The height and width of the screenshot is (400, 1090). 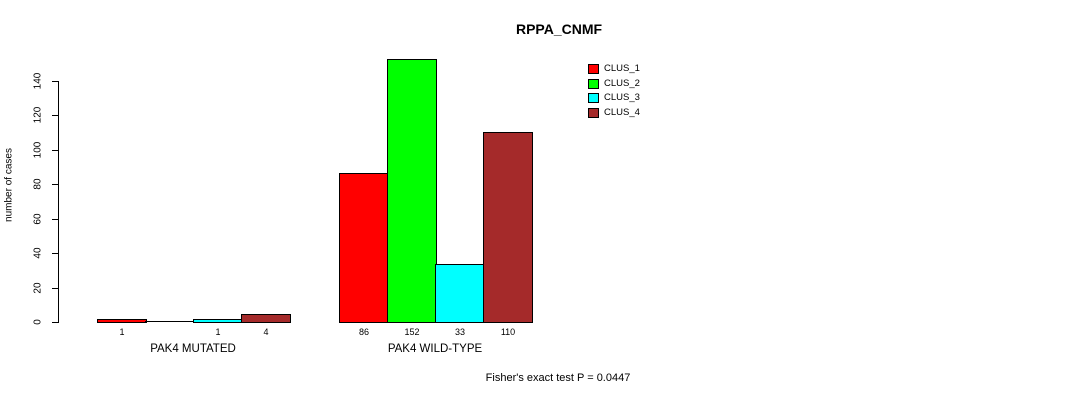 What do you see at coordinates (38, 288) in the screenshot?
I see `y-tick-label: 20` at bounding box center [38, 288].